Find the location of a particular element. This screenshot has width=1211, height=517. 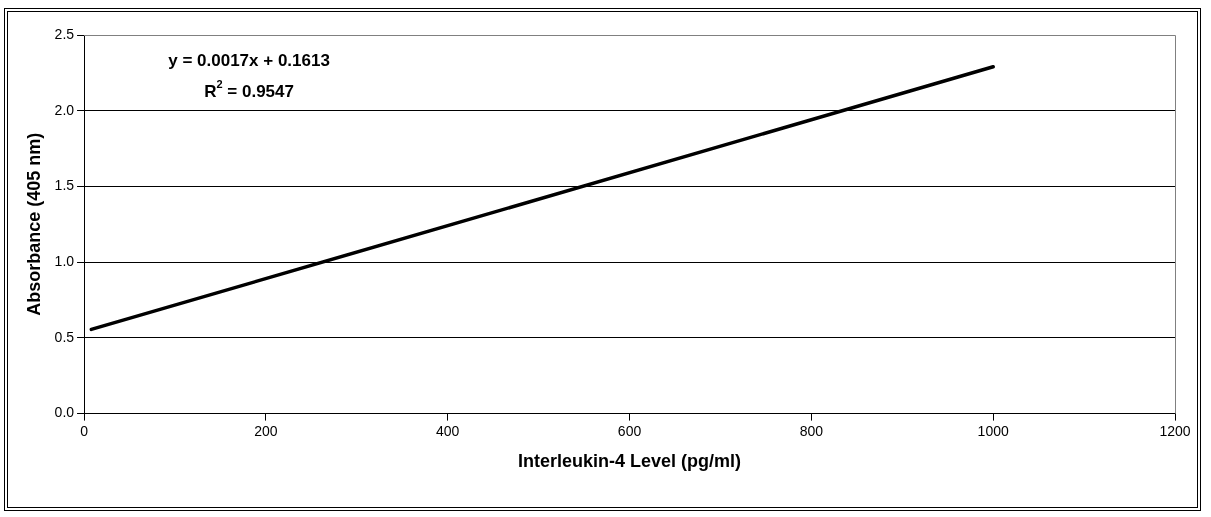

x-tick-label: 400 is located at coordinates (448, 430).